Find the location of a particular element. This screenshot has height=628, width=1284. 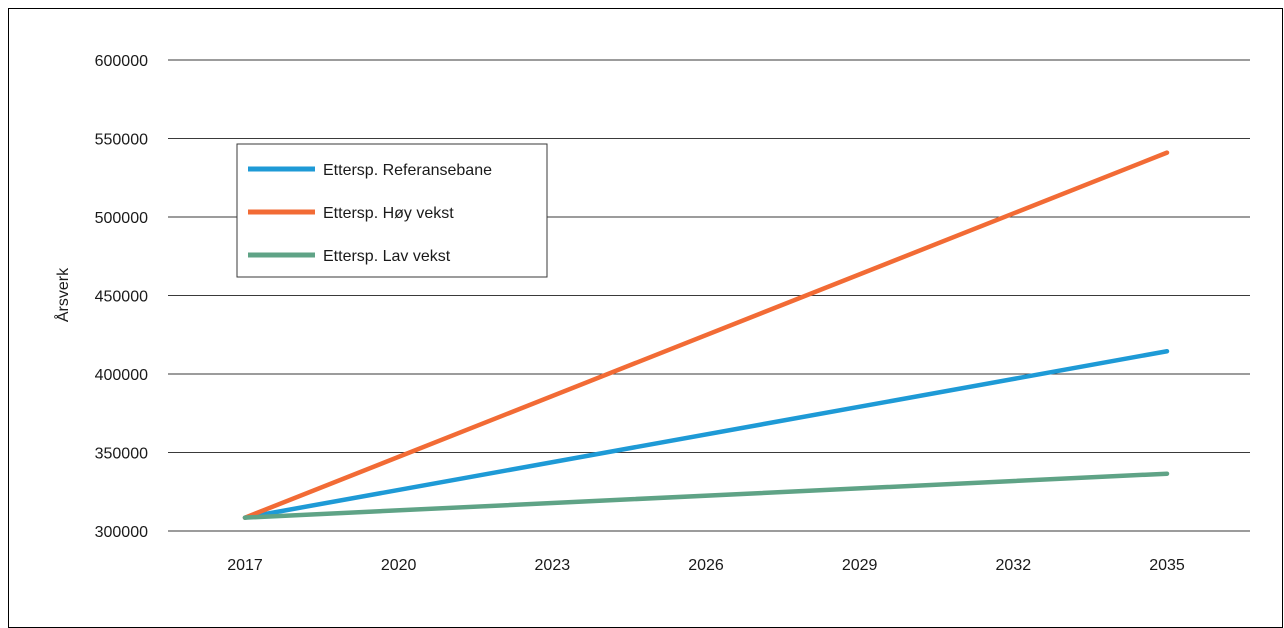

x-tick-label: 2026 is located at coordinates (706, 565).